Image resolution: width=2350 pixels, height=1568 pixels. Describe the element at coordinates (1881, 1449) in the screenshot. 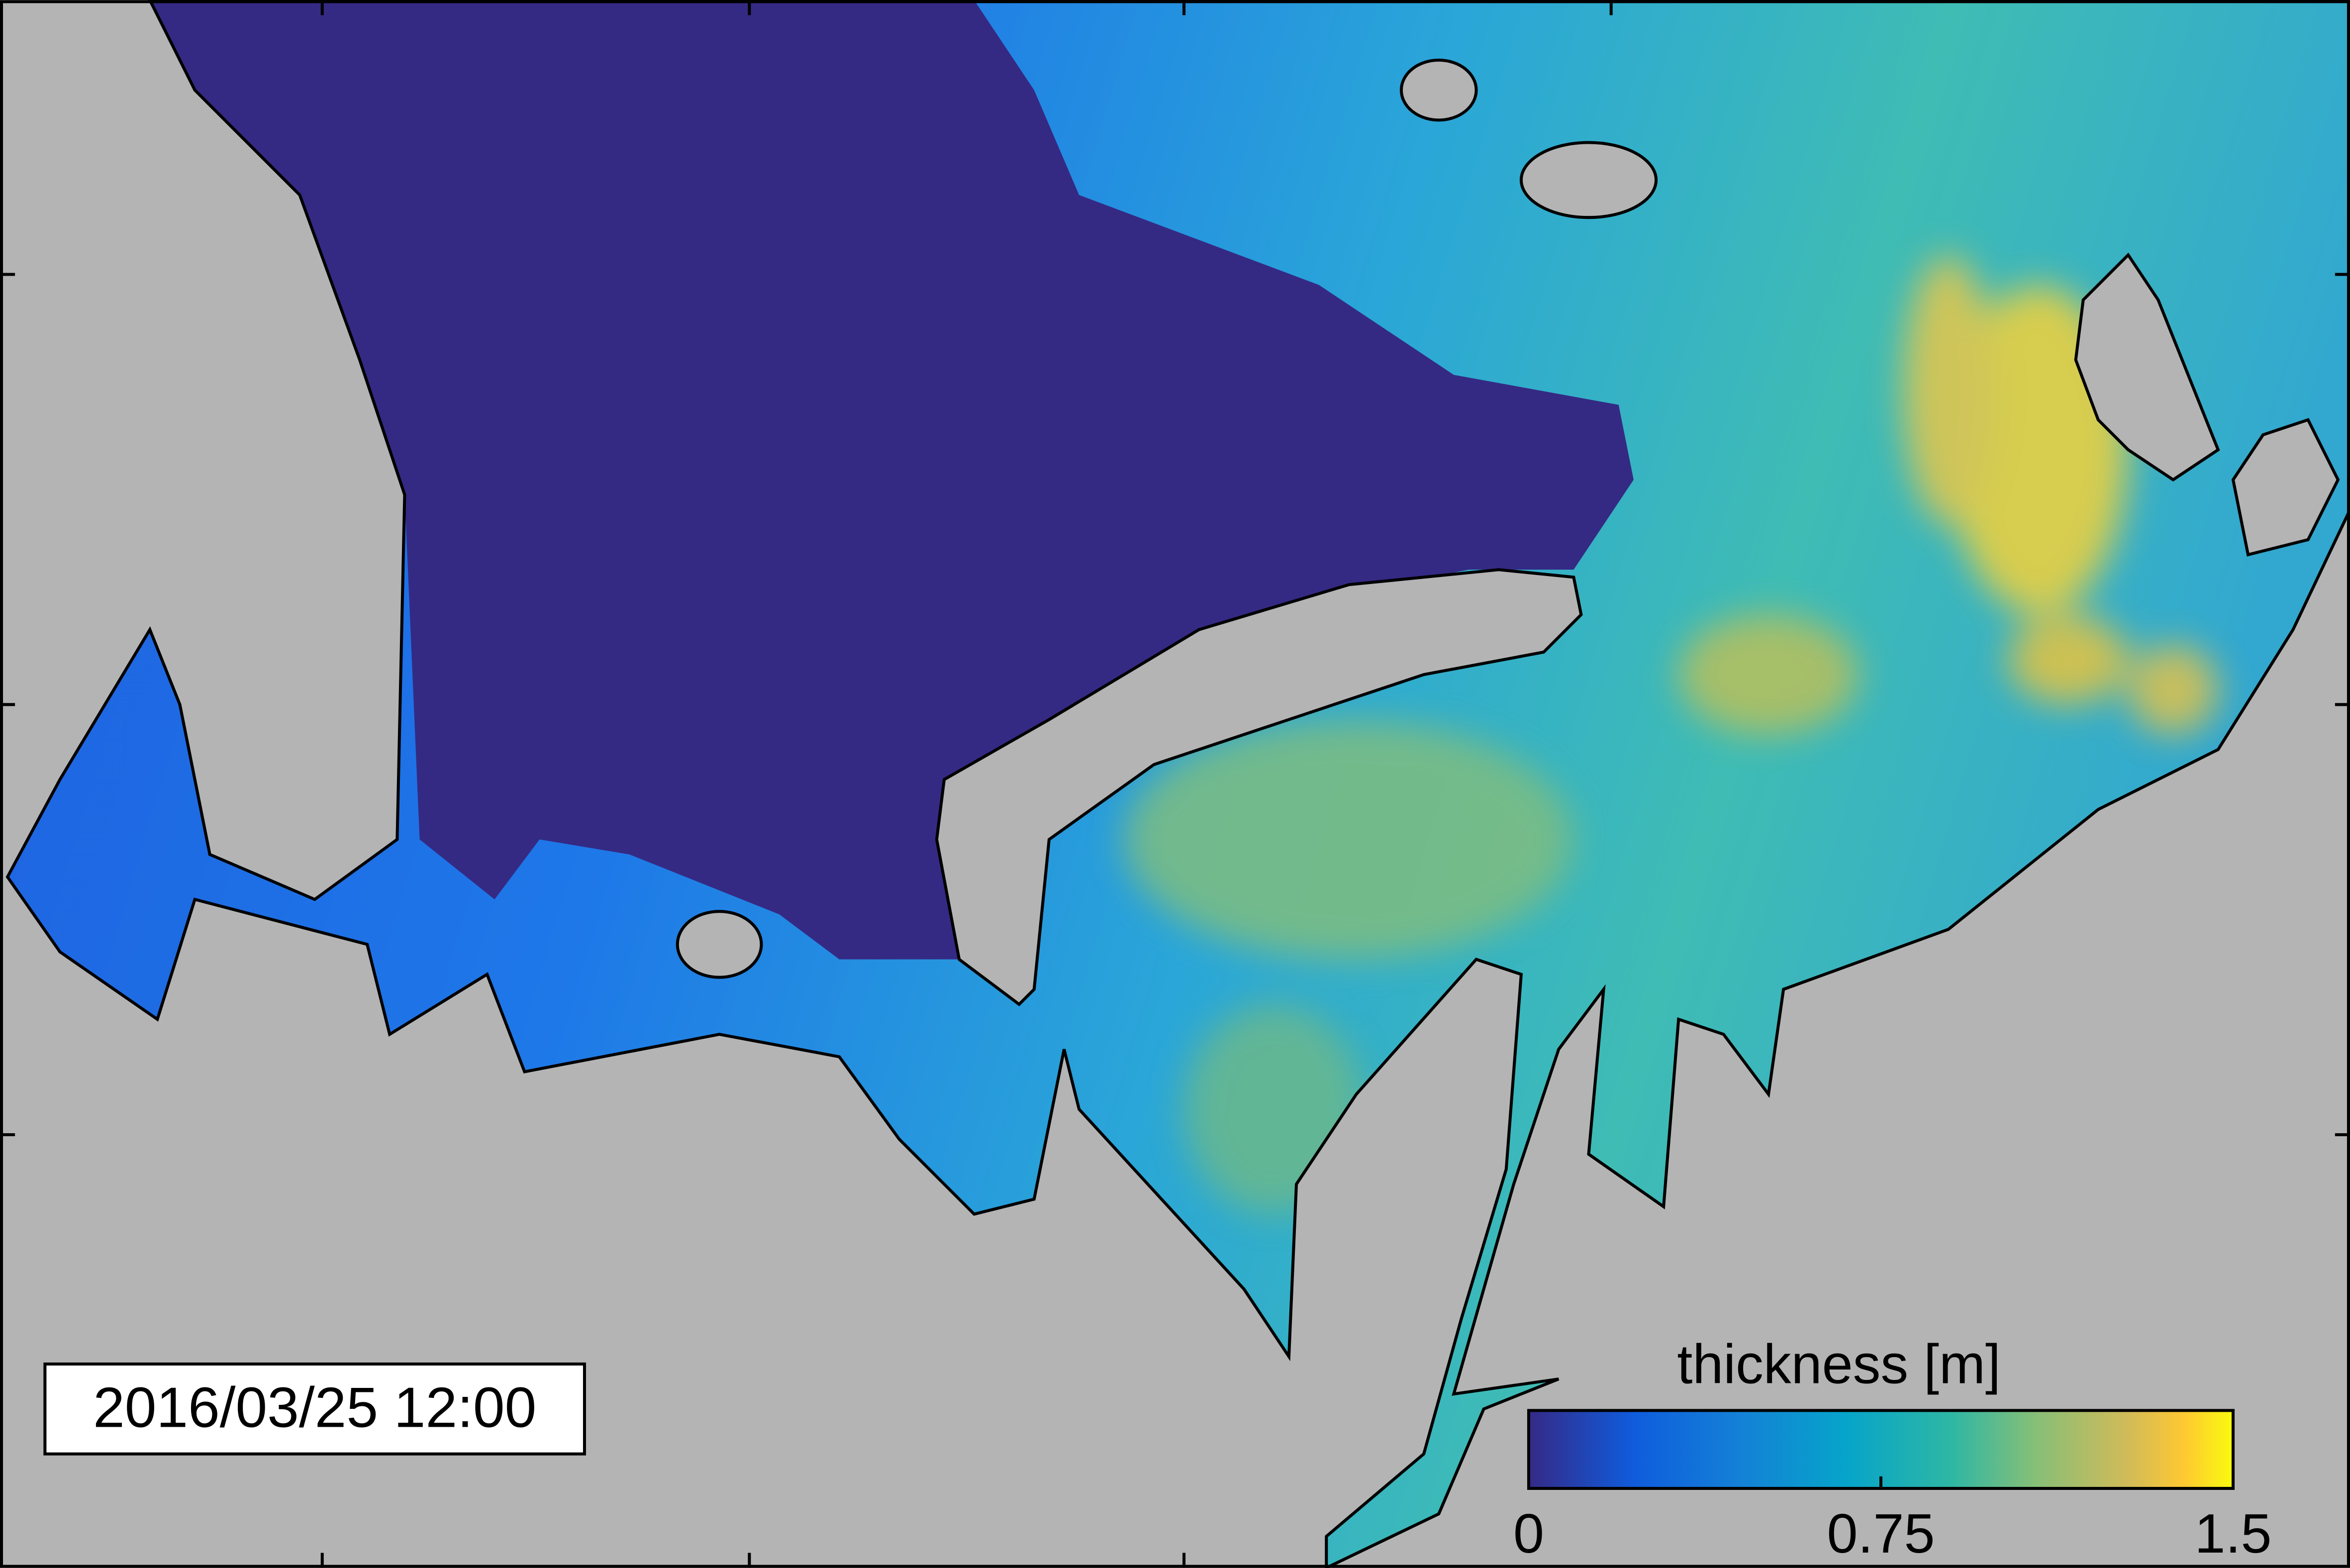

I see `colorbar` at that location.